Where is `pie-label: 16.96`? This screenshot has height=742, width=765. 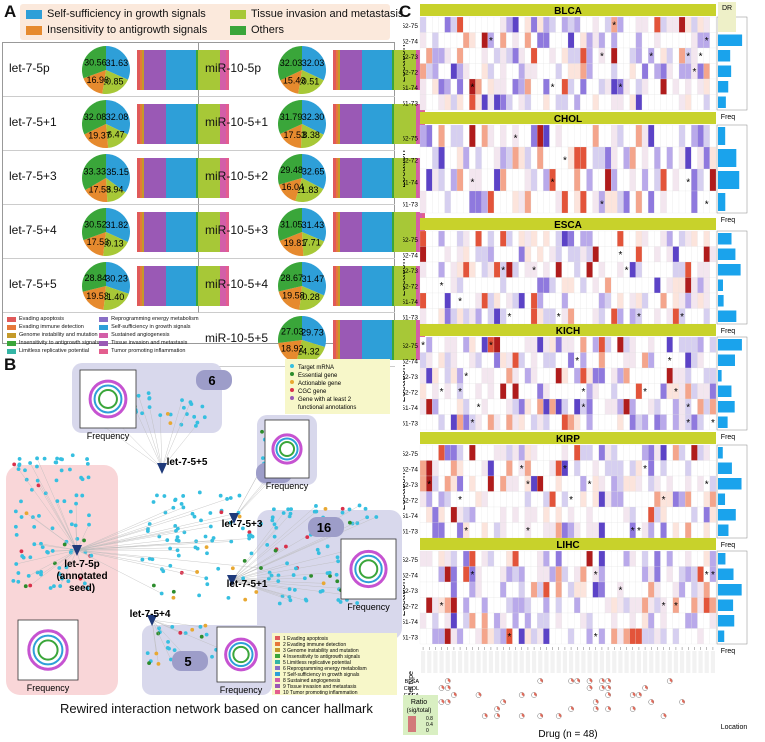
pie-label: 16.96 is located at coordinates (97, 80).